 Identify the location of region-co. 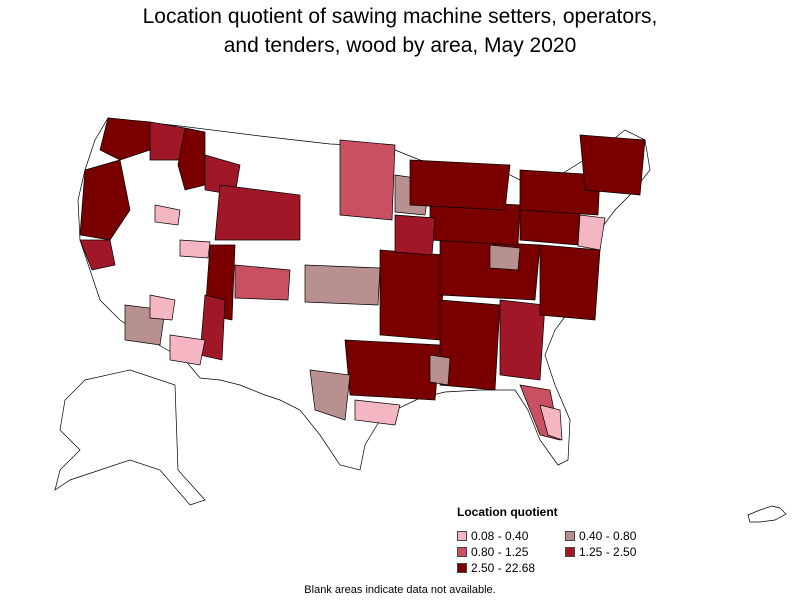
(262, 282).